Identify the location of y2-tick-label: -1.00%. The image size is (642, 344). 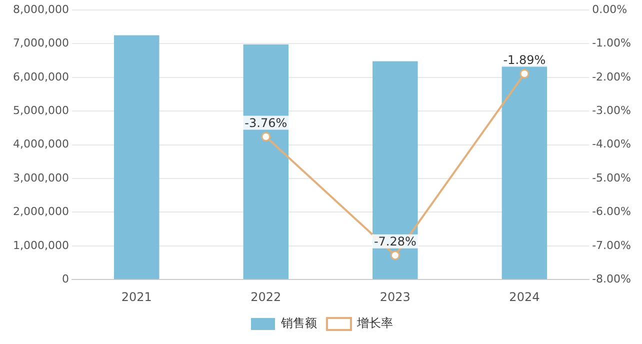
(612, 43).